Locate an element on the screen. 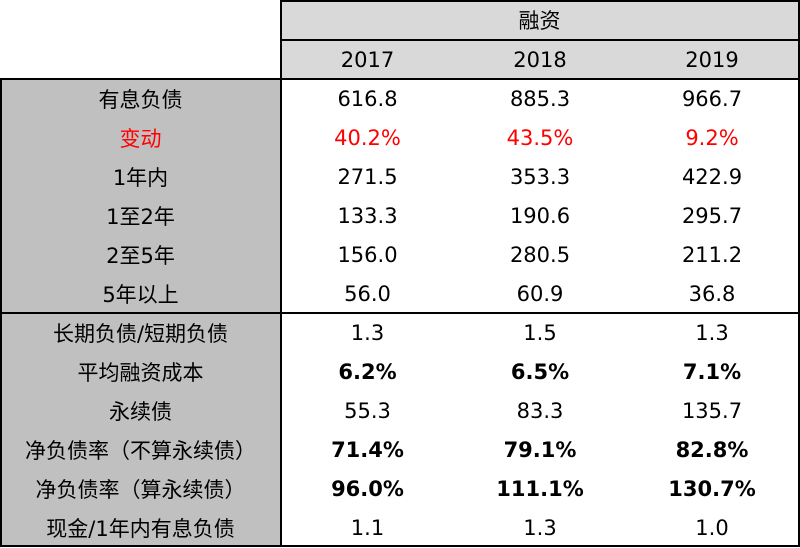 Image resolution: width=800 pixels, height=548 pixels. table-cell: 966.7 is located at coordinates (712, 98).